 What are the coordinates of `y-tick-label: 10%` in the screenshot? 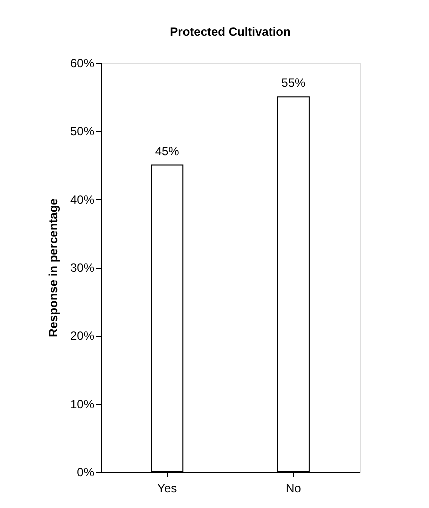 It's located at (82, 404).